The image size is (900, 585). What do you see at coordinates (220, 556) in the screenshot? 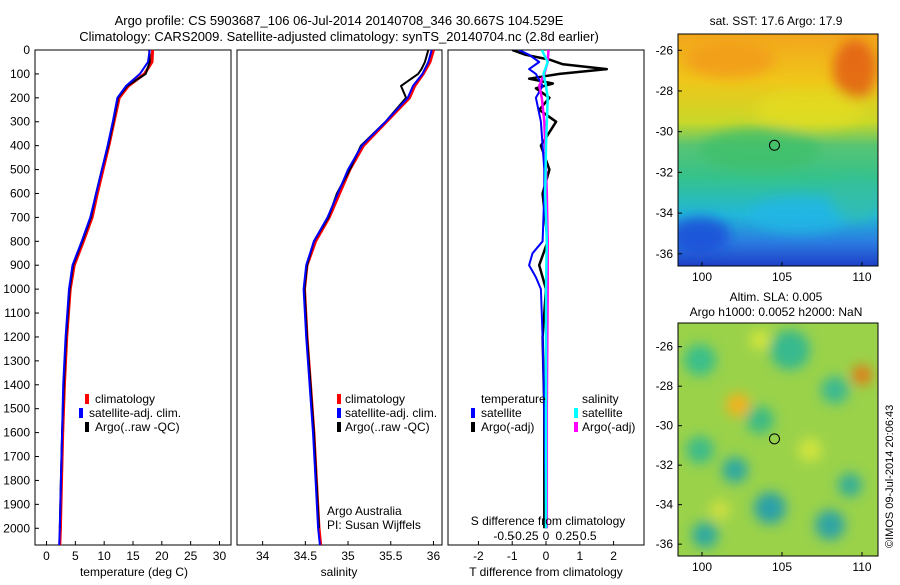
I see `temperature-x-tick-label: 30` at bounding box center [220, 556].